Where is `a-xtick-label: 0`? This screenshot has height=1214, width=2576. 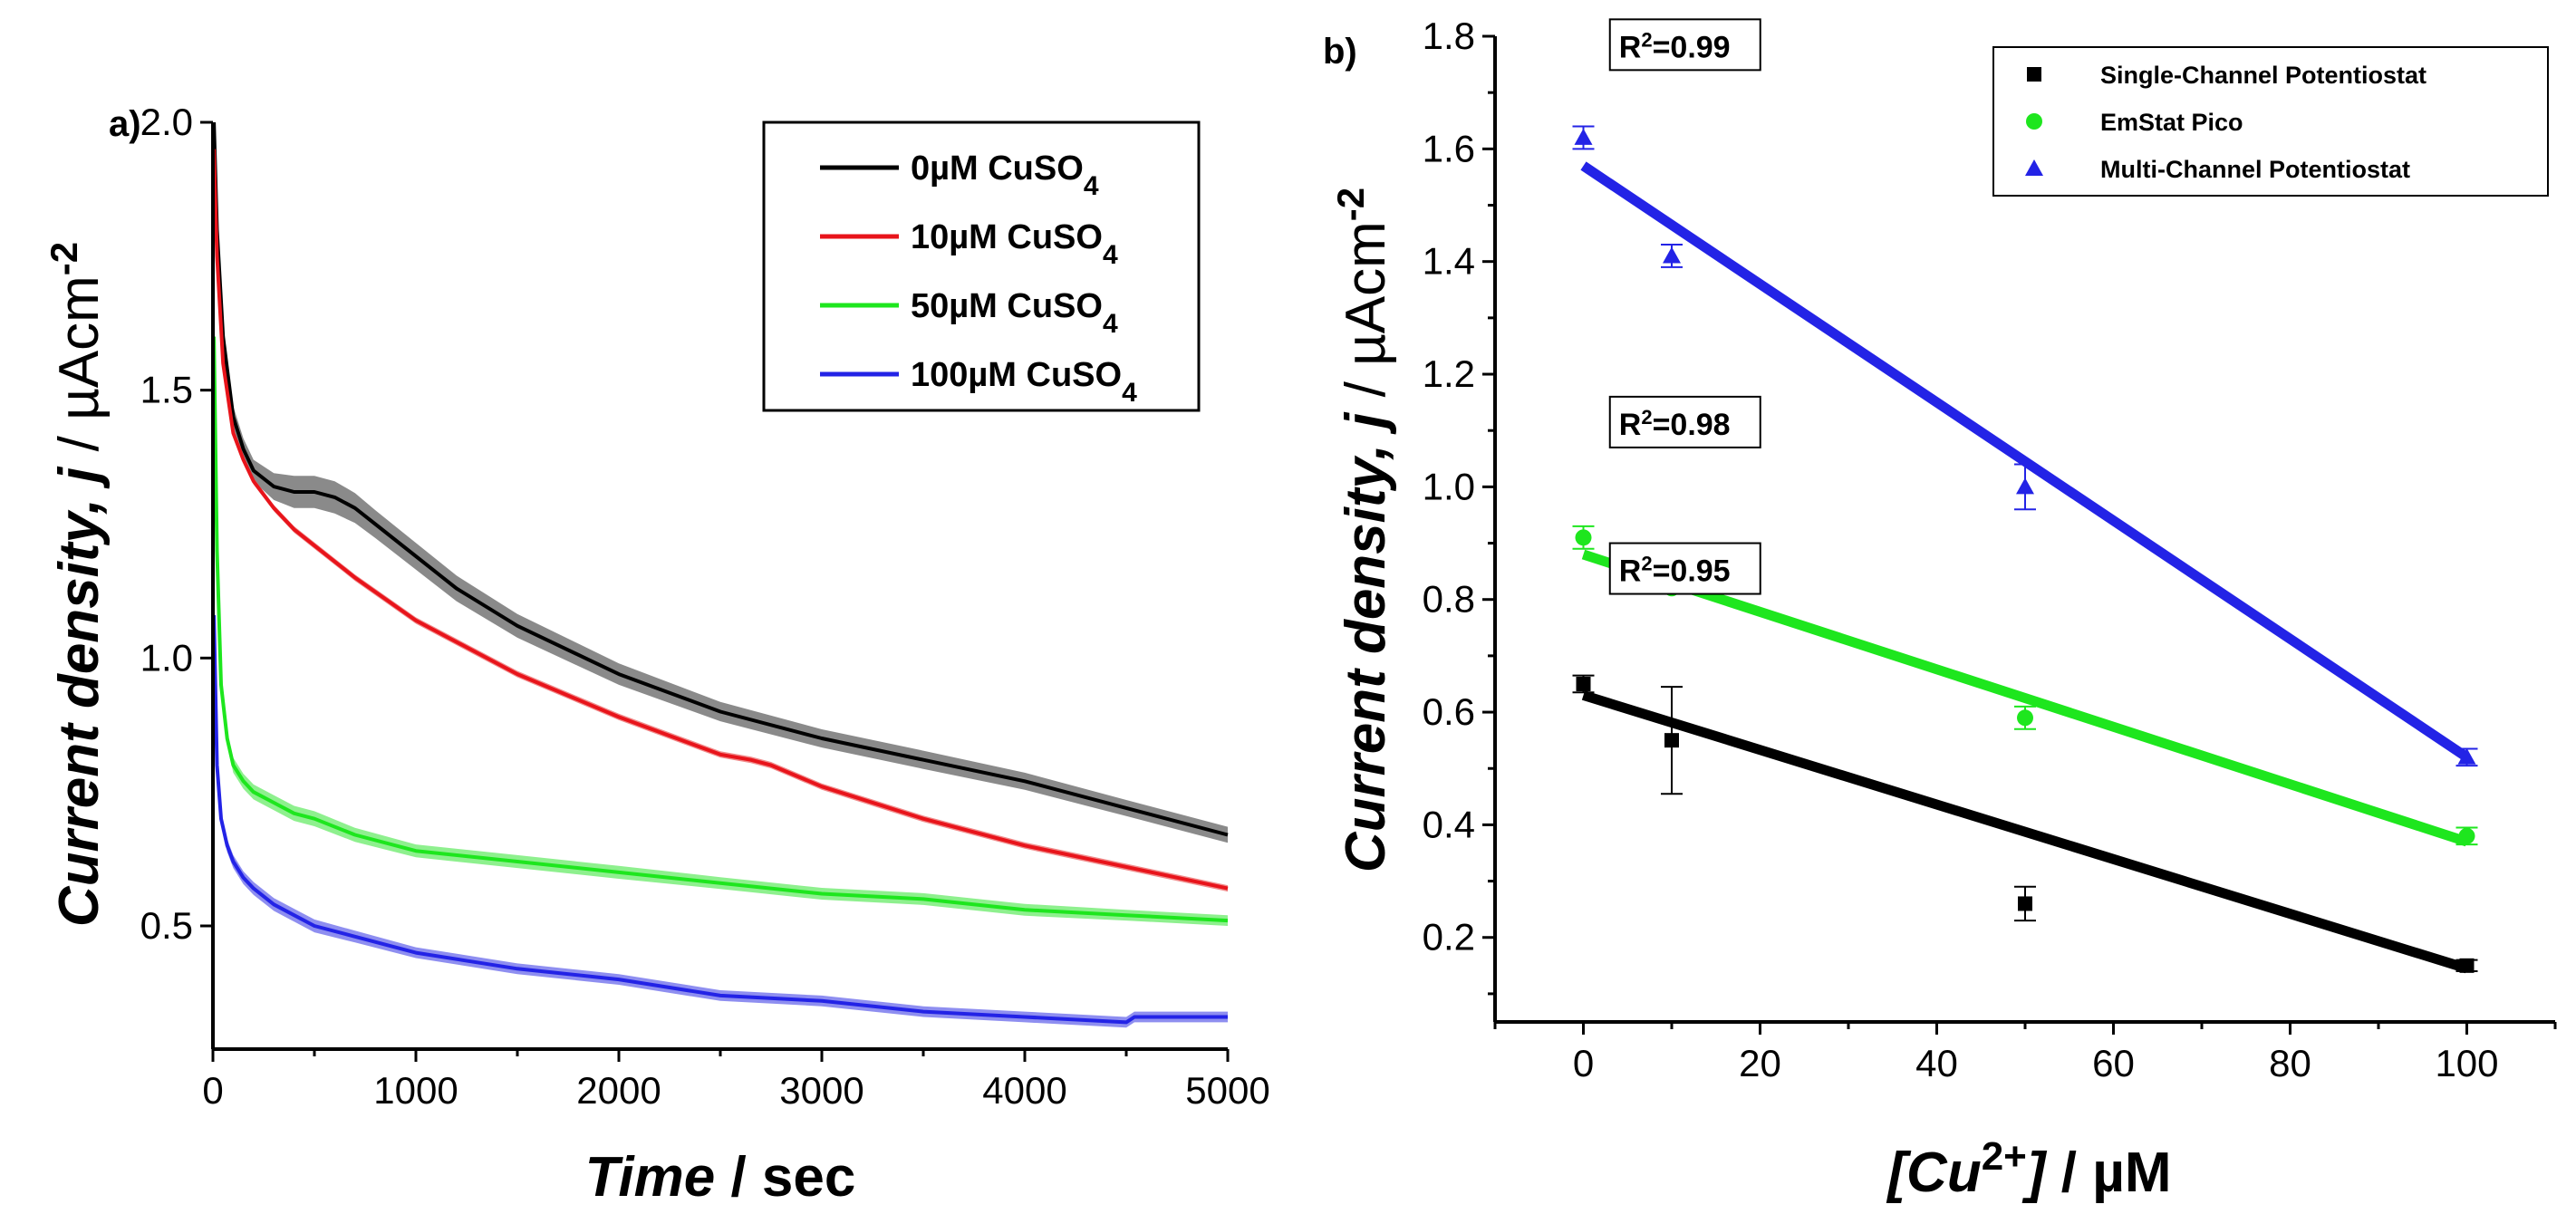 a-xtick-label: 0 is located at coordinates (212, 1090).